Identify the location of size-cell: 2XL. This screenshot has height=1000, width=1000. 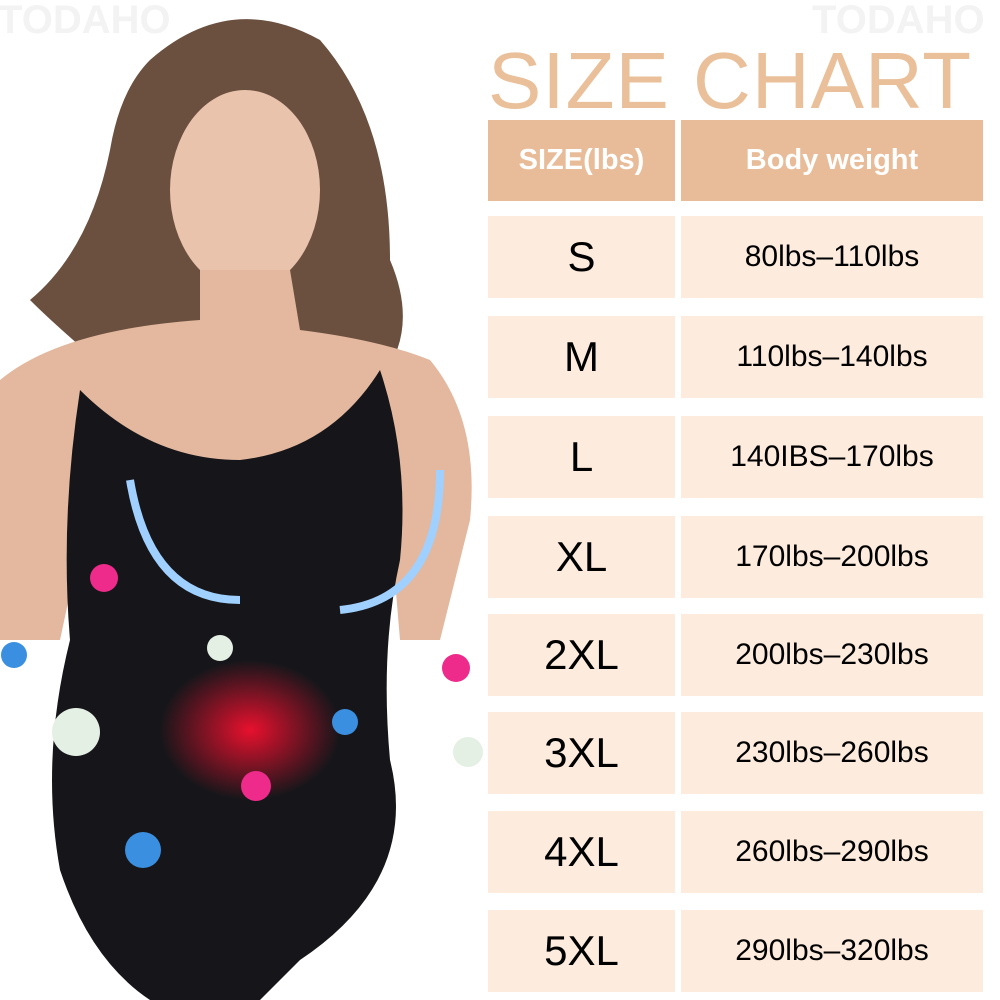
(581, 655).